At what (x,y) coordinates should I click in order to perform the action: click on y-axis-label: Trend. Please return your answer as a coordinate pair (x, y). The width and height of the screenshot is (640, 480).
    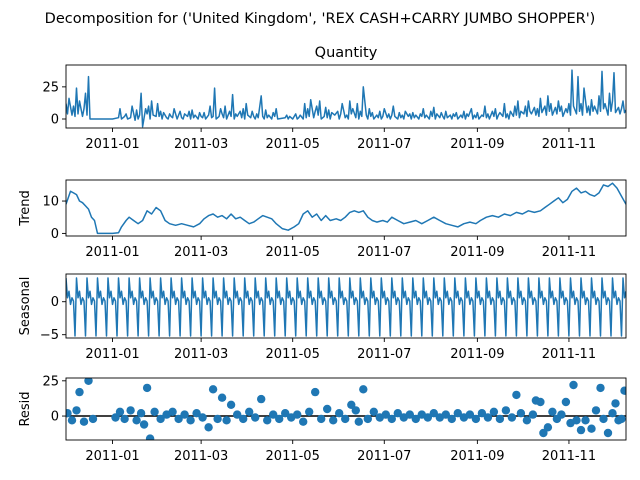
    Looking at the image, I should click on (25, 208).